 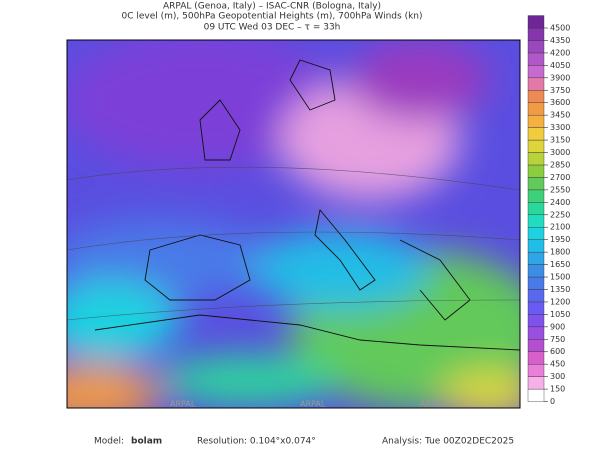 What do you see at coordinates (560, 314) in the screenshot?
I see `colorbar-label: 1050` at bounding box center [560, 314].